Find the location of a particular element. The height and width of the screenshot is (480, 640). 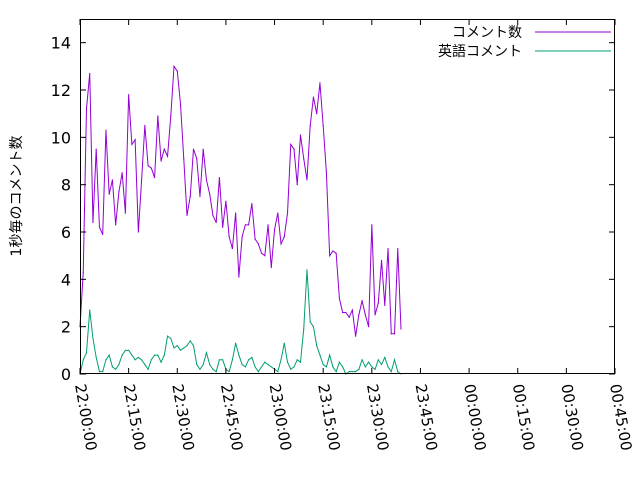

x-tick-label: 22:30:00 is located at coordinates (182, 417).